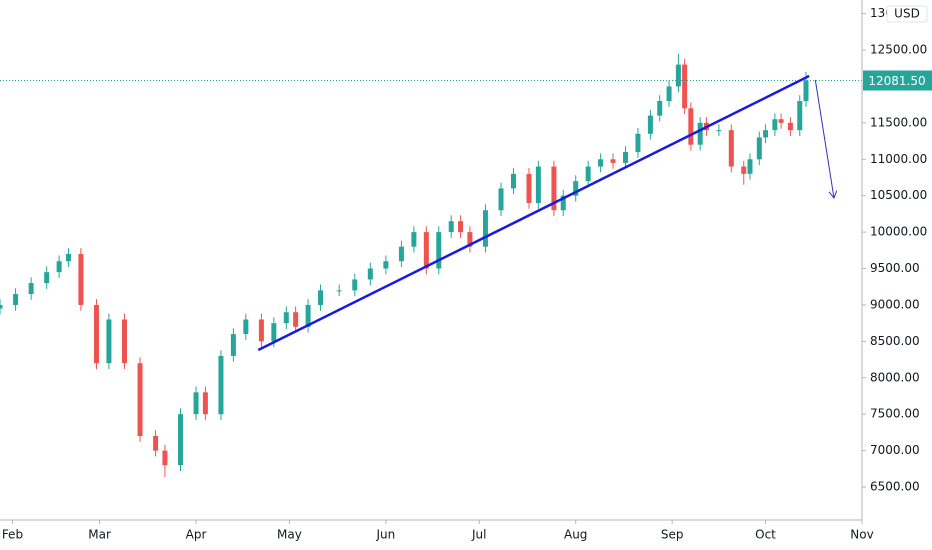 This screenshot has height=550, width=932. What do you see at coordinates (824, 138) in the screenshot?
I see `arrow` at bounding box center [824, 138].